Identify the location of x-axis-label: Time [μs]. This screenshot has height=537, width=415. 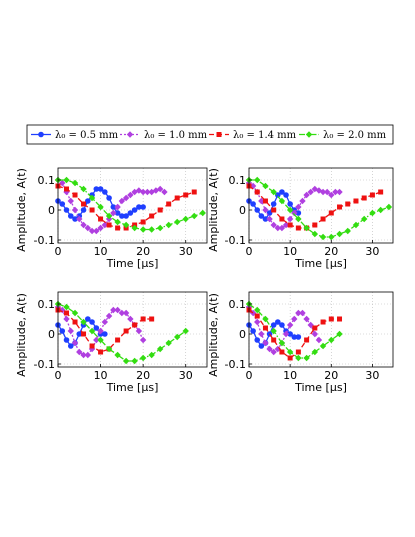
(320, 263).